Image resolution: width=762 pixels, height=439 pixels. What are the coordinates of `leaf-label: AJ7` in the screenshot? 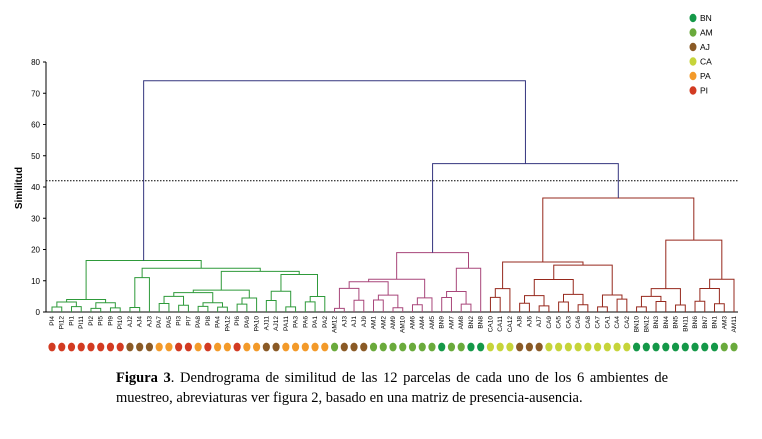 It's located at (539, 322).